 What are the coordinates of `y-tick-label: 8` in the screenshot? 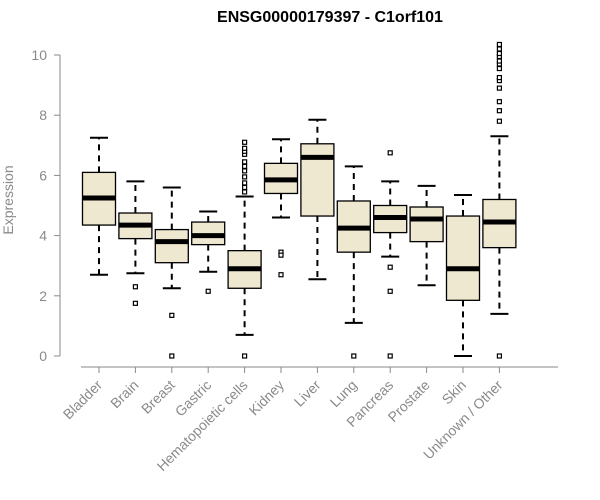 It's located at (43, 115).